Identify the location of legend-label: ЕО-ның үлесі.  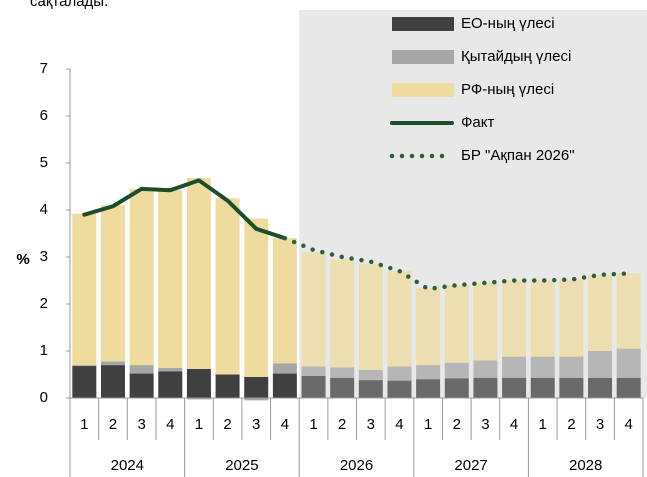
(508, 23).